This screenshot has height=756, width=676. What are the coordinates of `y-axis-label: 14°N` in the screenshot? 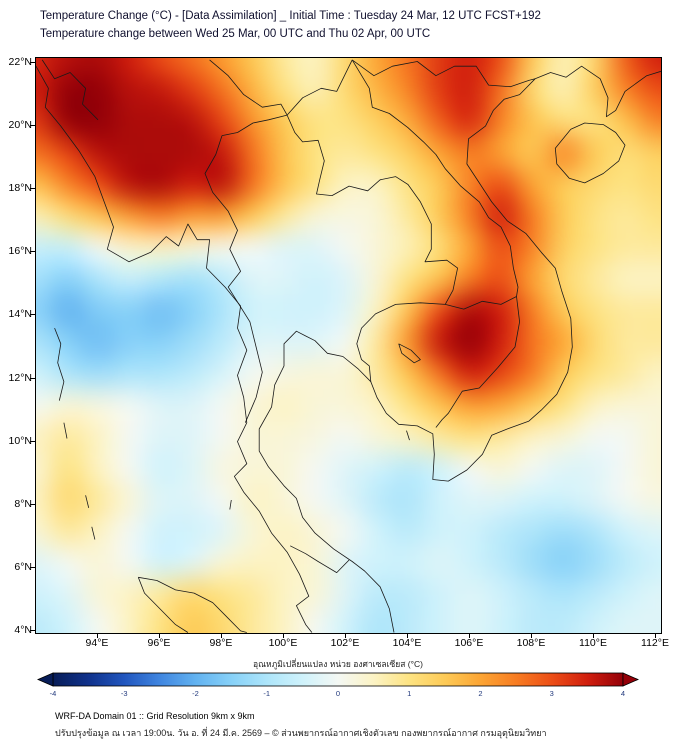 It's located at (20, 314).